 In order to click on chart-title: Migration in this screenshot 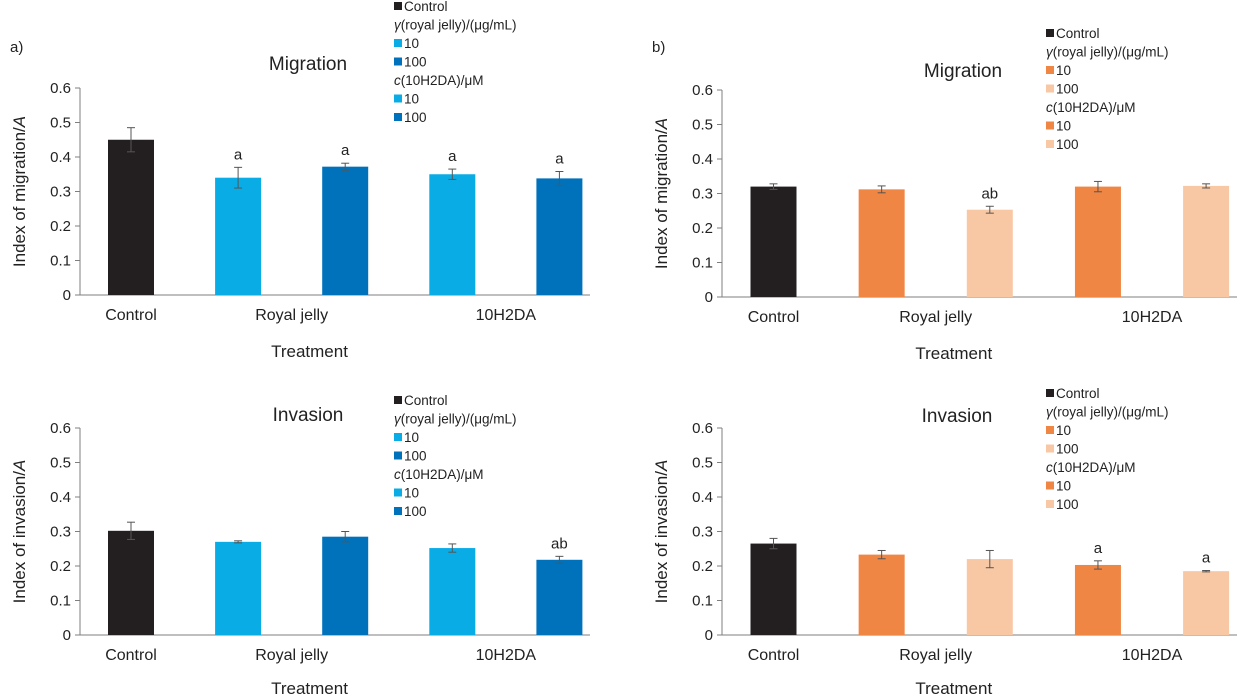, I will do `click(308, 64)`.